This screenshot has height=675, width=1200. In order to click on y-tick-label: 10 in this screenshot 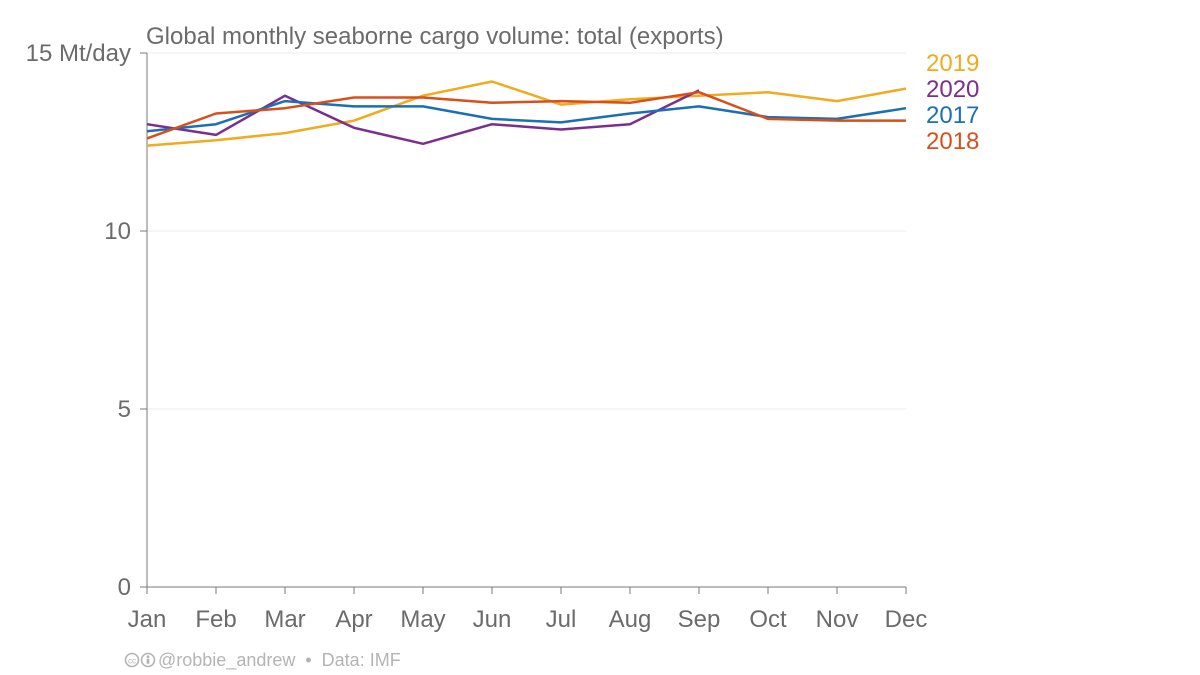, I will do `click(117, 231)`.